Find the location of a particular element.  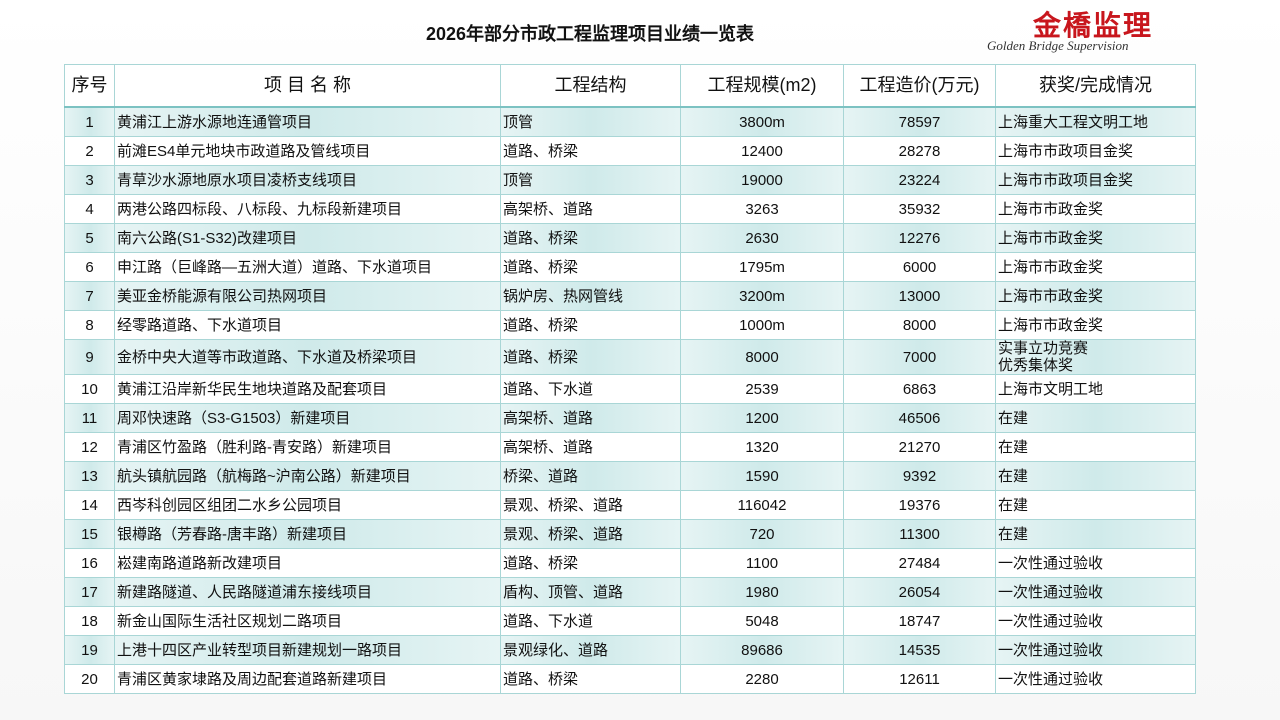

logo-cn: 金橋监理 is located at coordinates (1093, 26).